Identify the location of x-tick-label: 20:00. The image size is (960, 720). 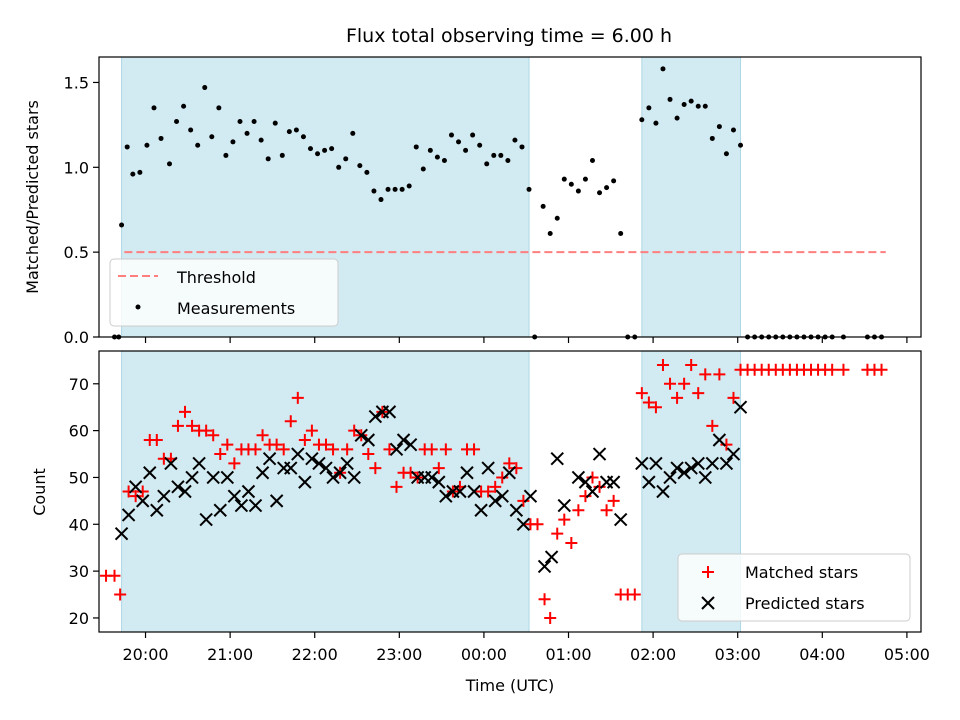
(145, 654).